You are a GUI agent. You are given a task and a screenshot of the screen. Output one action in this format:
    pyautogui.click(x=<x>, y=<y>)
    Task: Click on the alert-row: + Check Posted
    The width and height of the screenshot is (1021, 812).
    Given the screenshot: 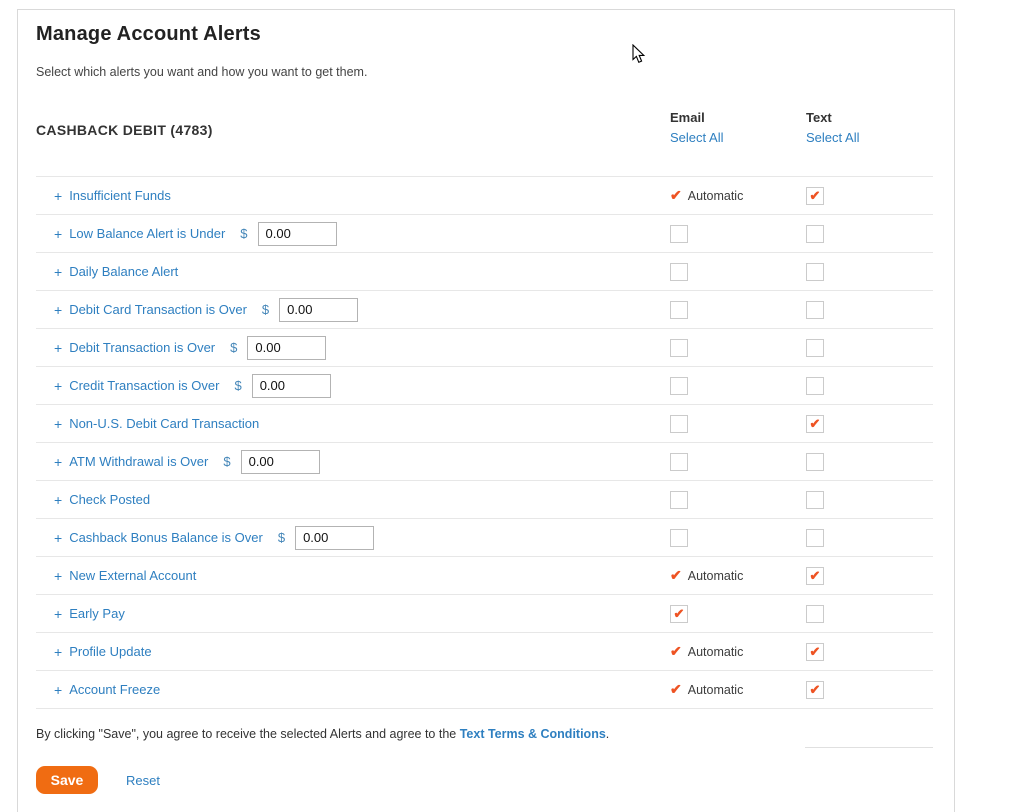 What is the action you would take?
    pyautogui.click(x=484, y=500)
    